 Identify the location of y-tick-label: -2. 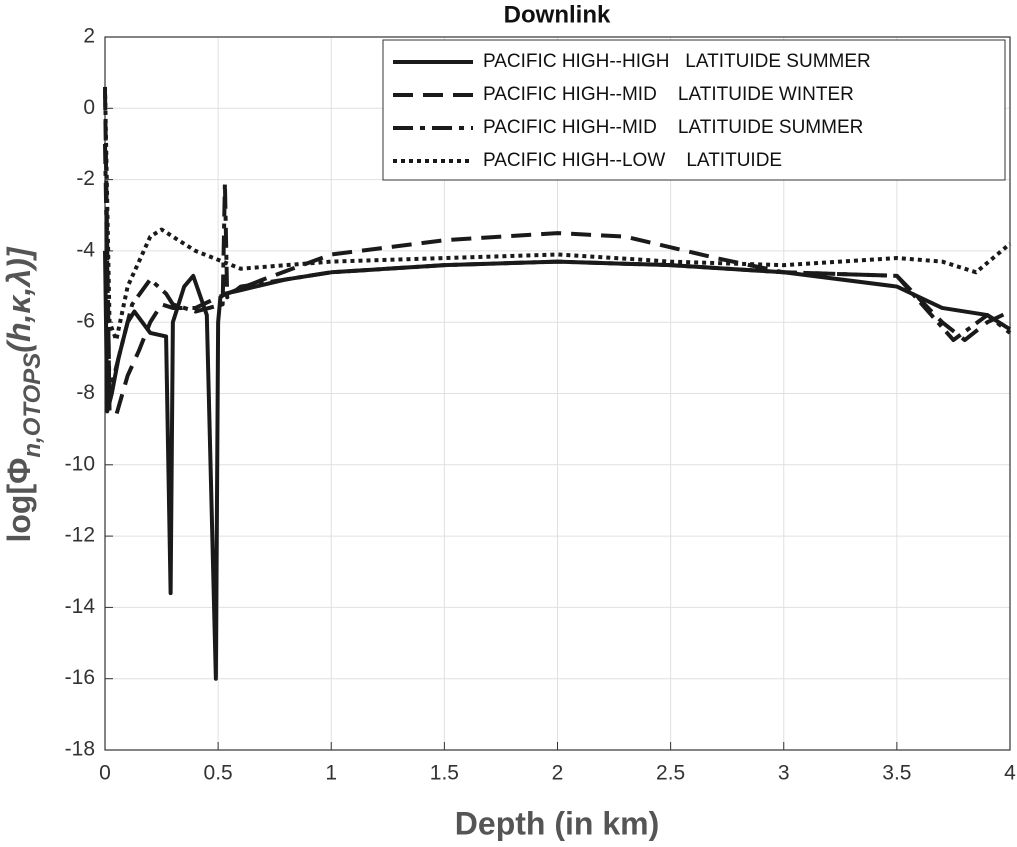
(85, 178).